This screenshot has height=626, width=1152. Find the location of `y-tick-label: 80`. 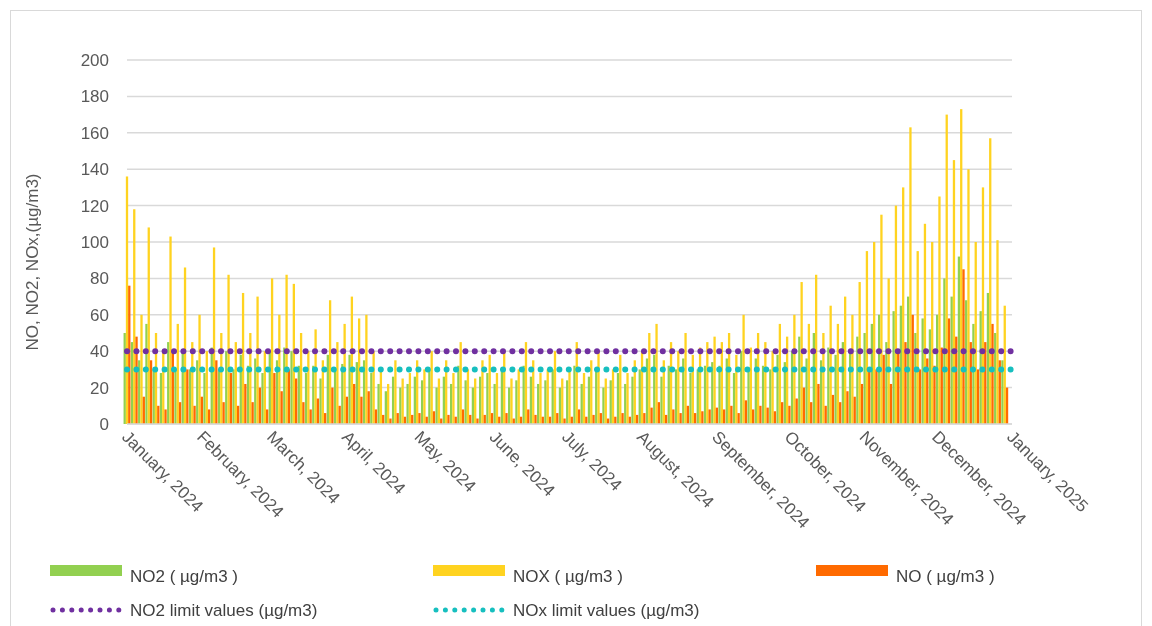

y-tick-label: 80 is located at coordinates (99, 279).